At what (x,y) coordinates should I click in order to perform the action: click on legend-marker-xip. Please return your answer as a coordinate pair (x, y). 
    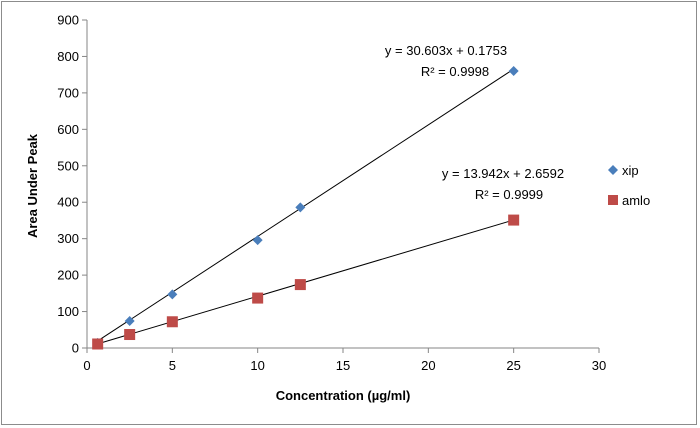
    Looking at the image, I should click on (613, 170).